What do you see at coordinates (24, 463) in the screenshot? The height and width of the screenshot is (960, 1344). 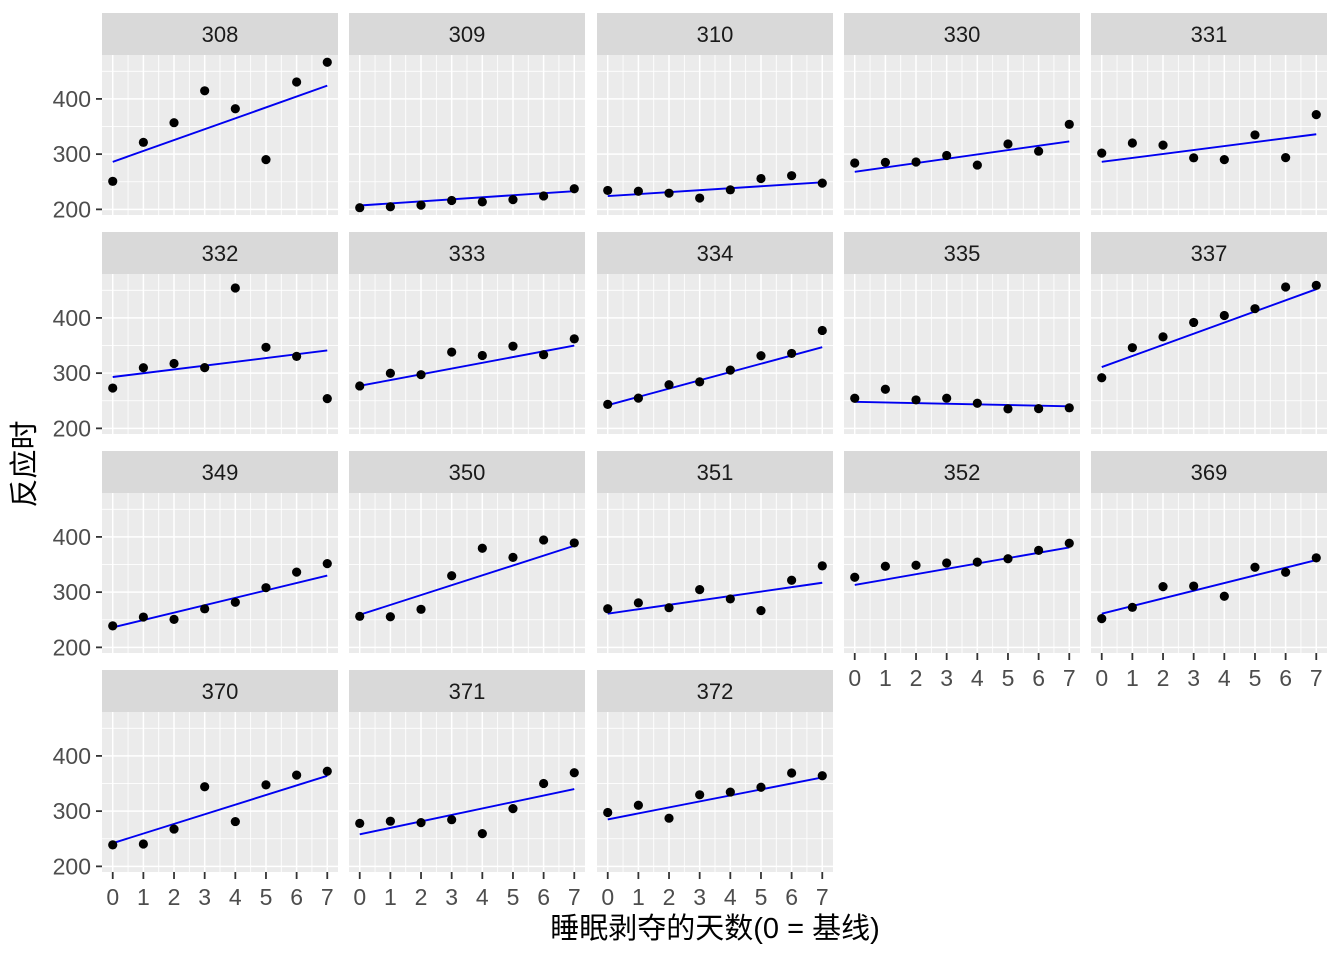 I see `y-axis-title: 反应时` at bounding box center [24, 463].